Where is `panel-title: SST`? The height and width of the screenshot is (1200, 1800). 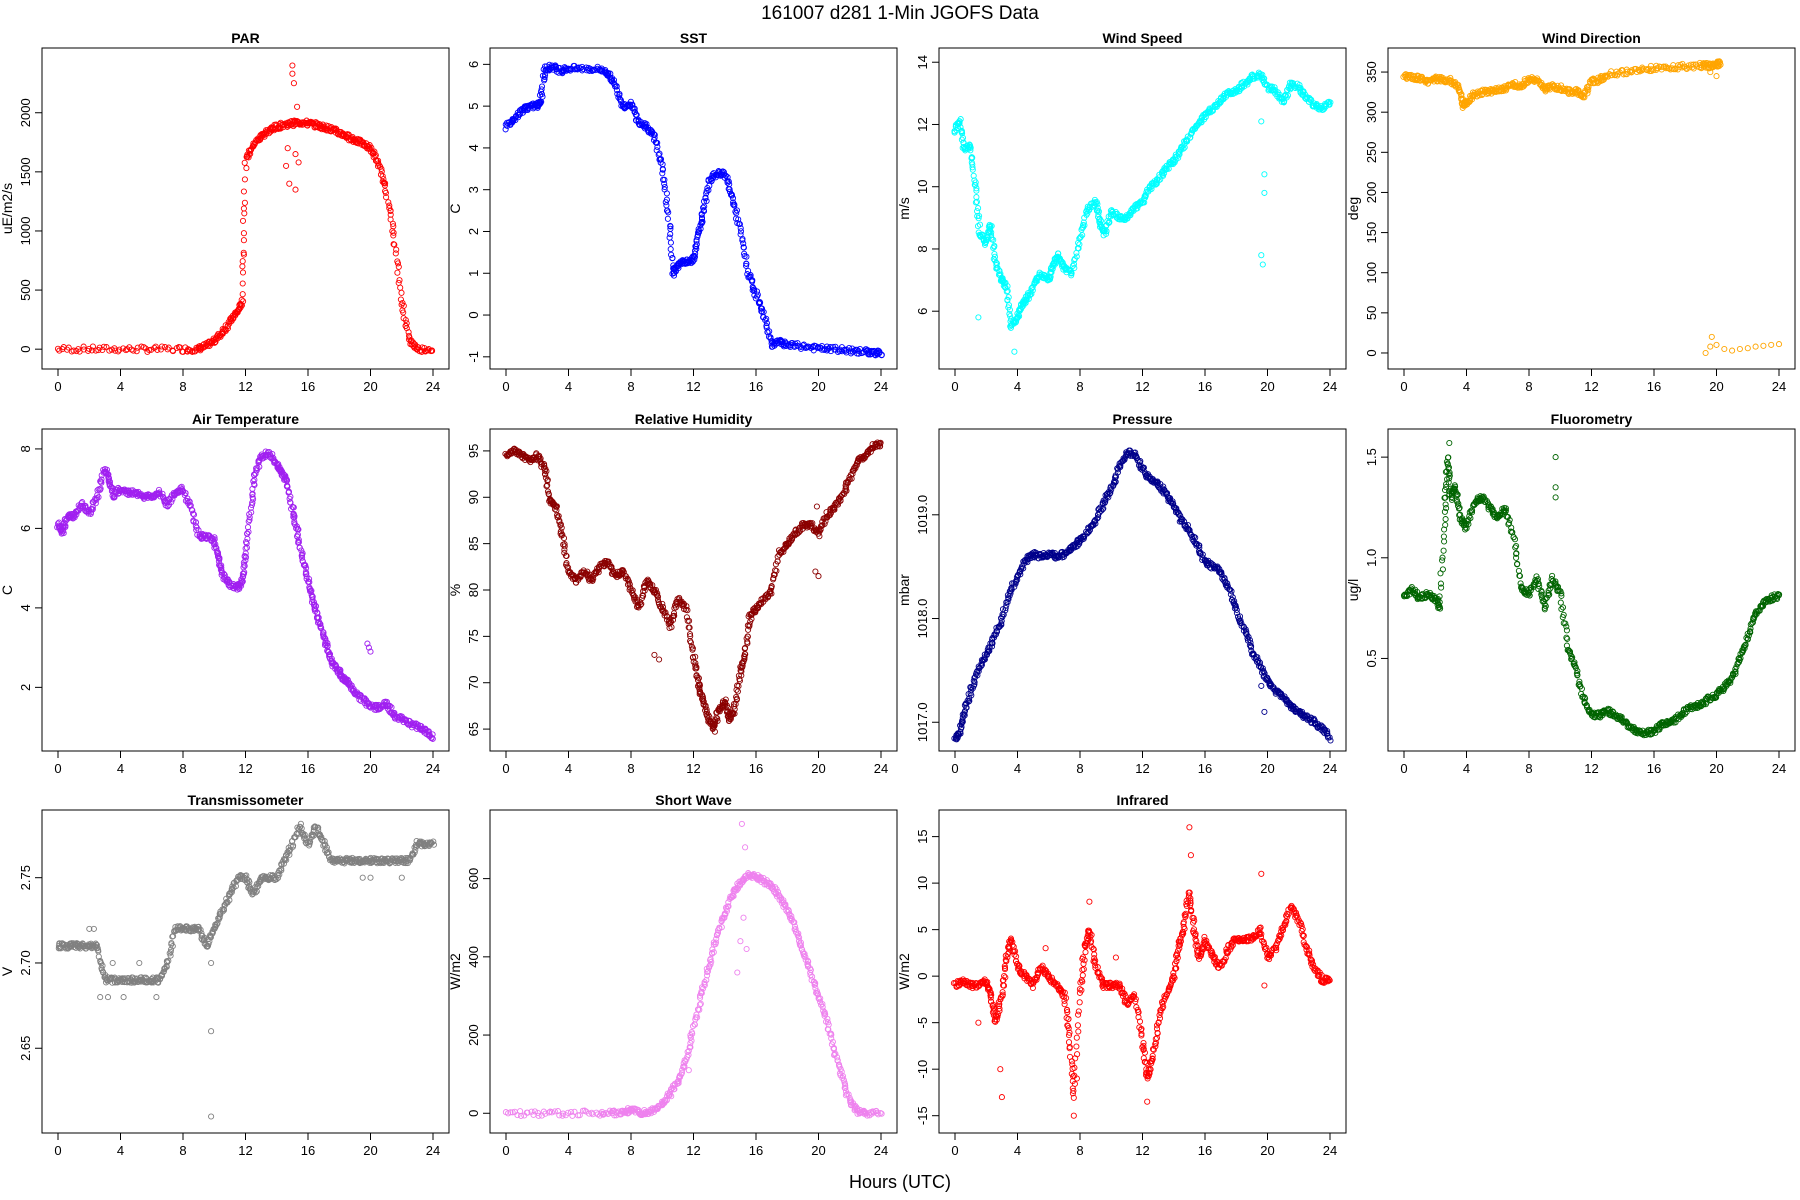 panel-title: SST is located at coordinates (694, 38).